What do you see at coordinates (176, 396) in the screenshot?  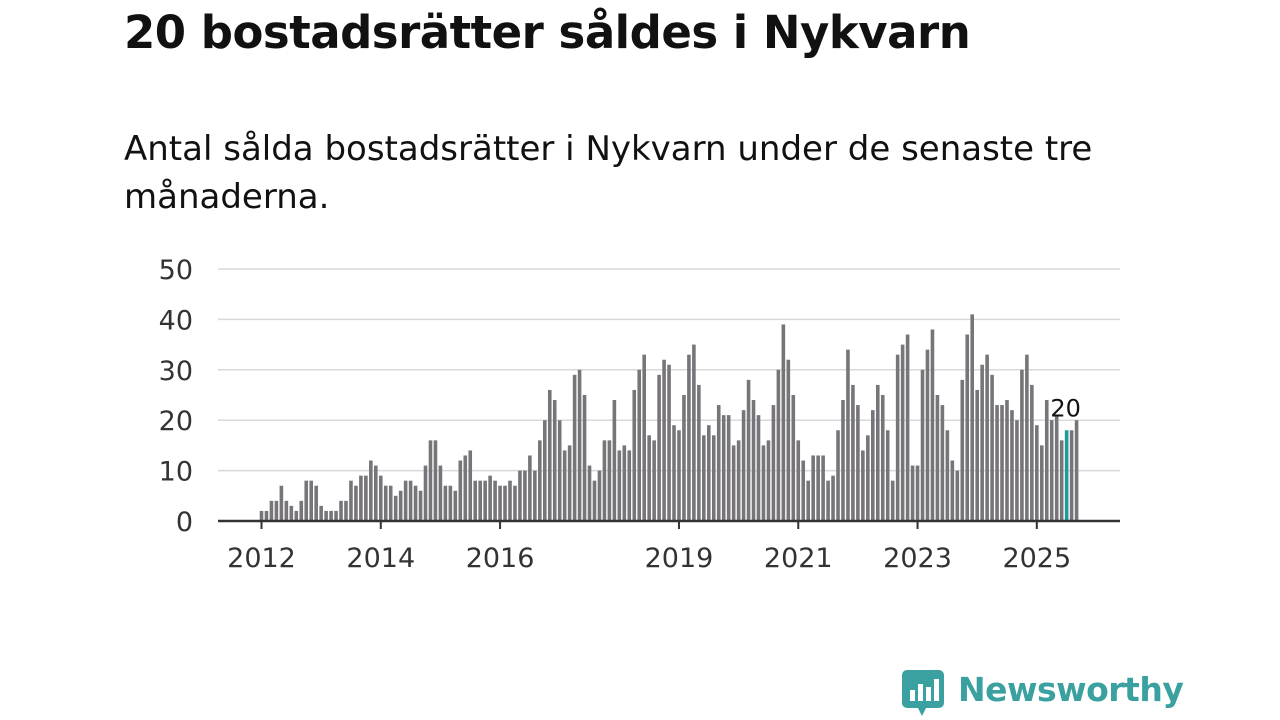 I see `y-axis-ticks: 0 10 20 30 40 50` at bounding box center [176, 396].